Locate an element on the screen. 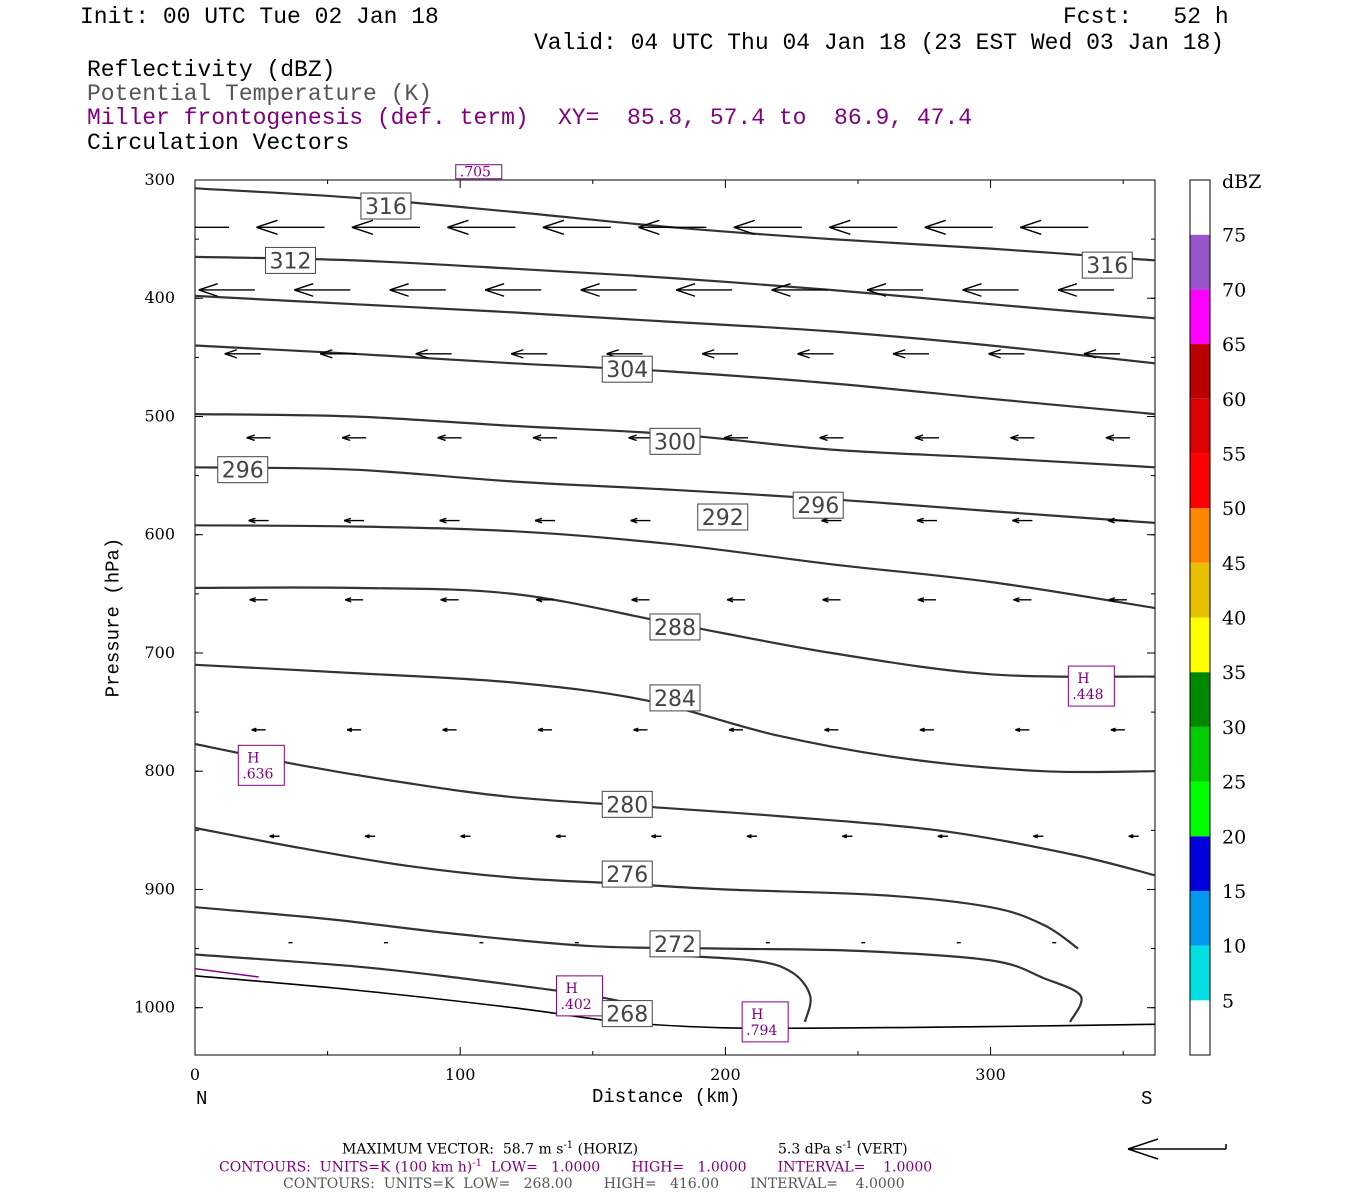  max-letter: H is located at coordinates (253, 758).